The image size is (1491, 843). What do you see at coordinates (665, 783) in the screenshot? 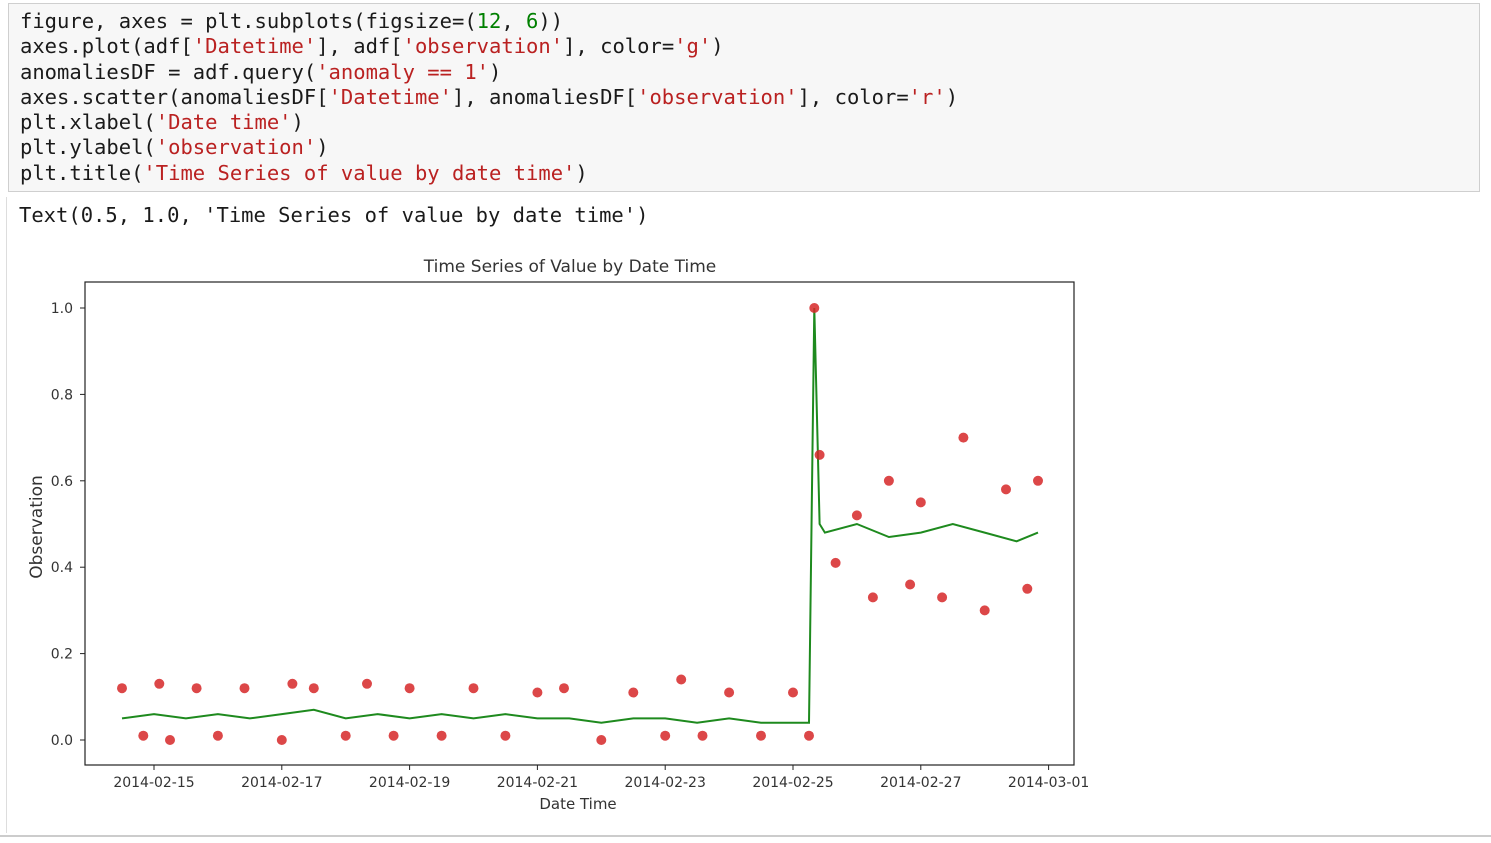
I see `x-tick-label: 2014-02-23` at bounding box center [665, 783].